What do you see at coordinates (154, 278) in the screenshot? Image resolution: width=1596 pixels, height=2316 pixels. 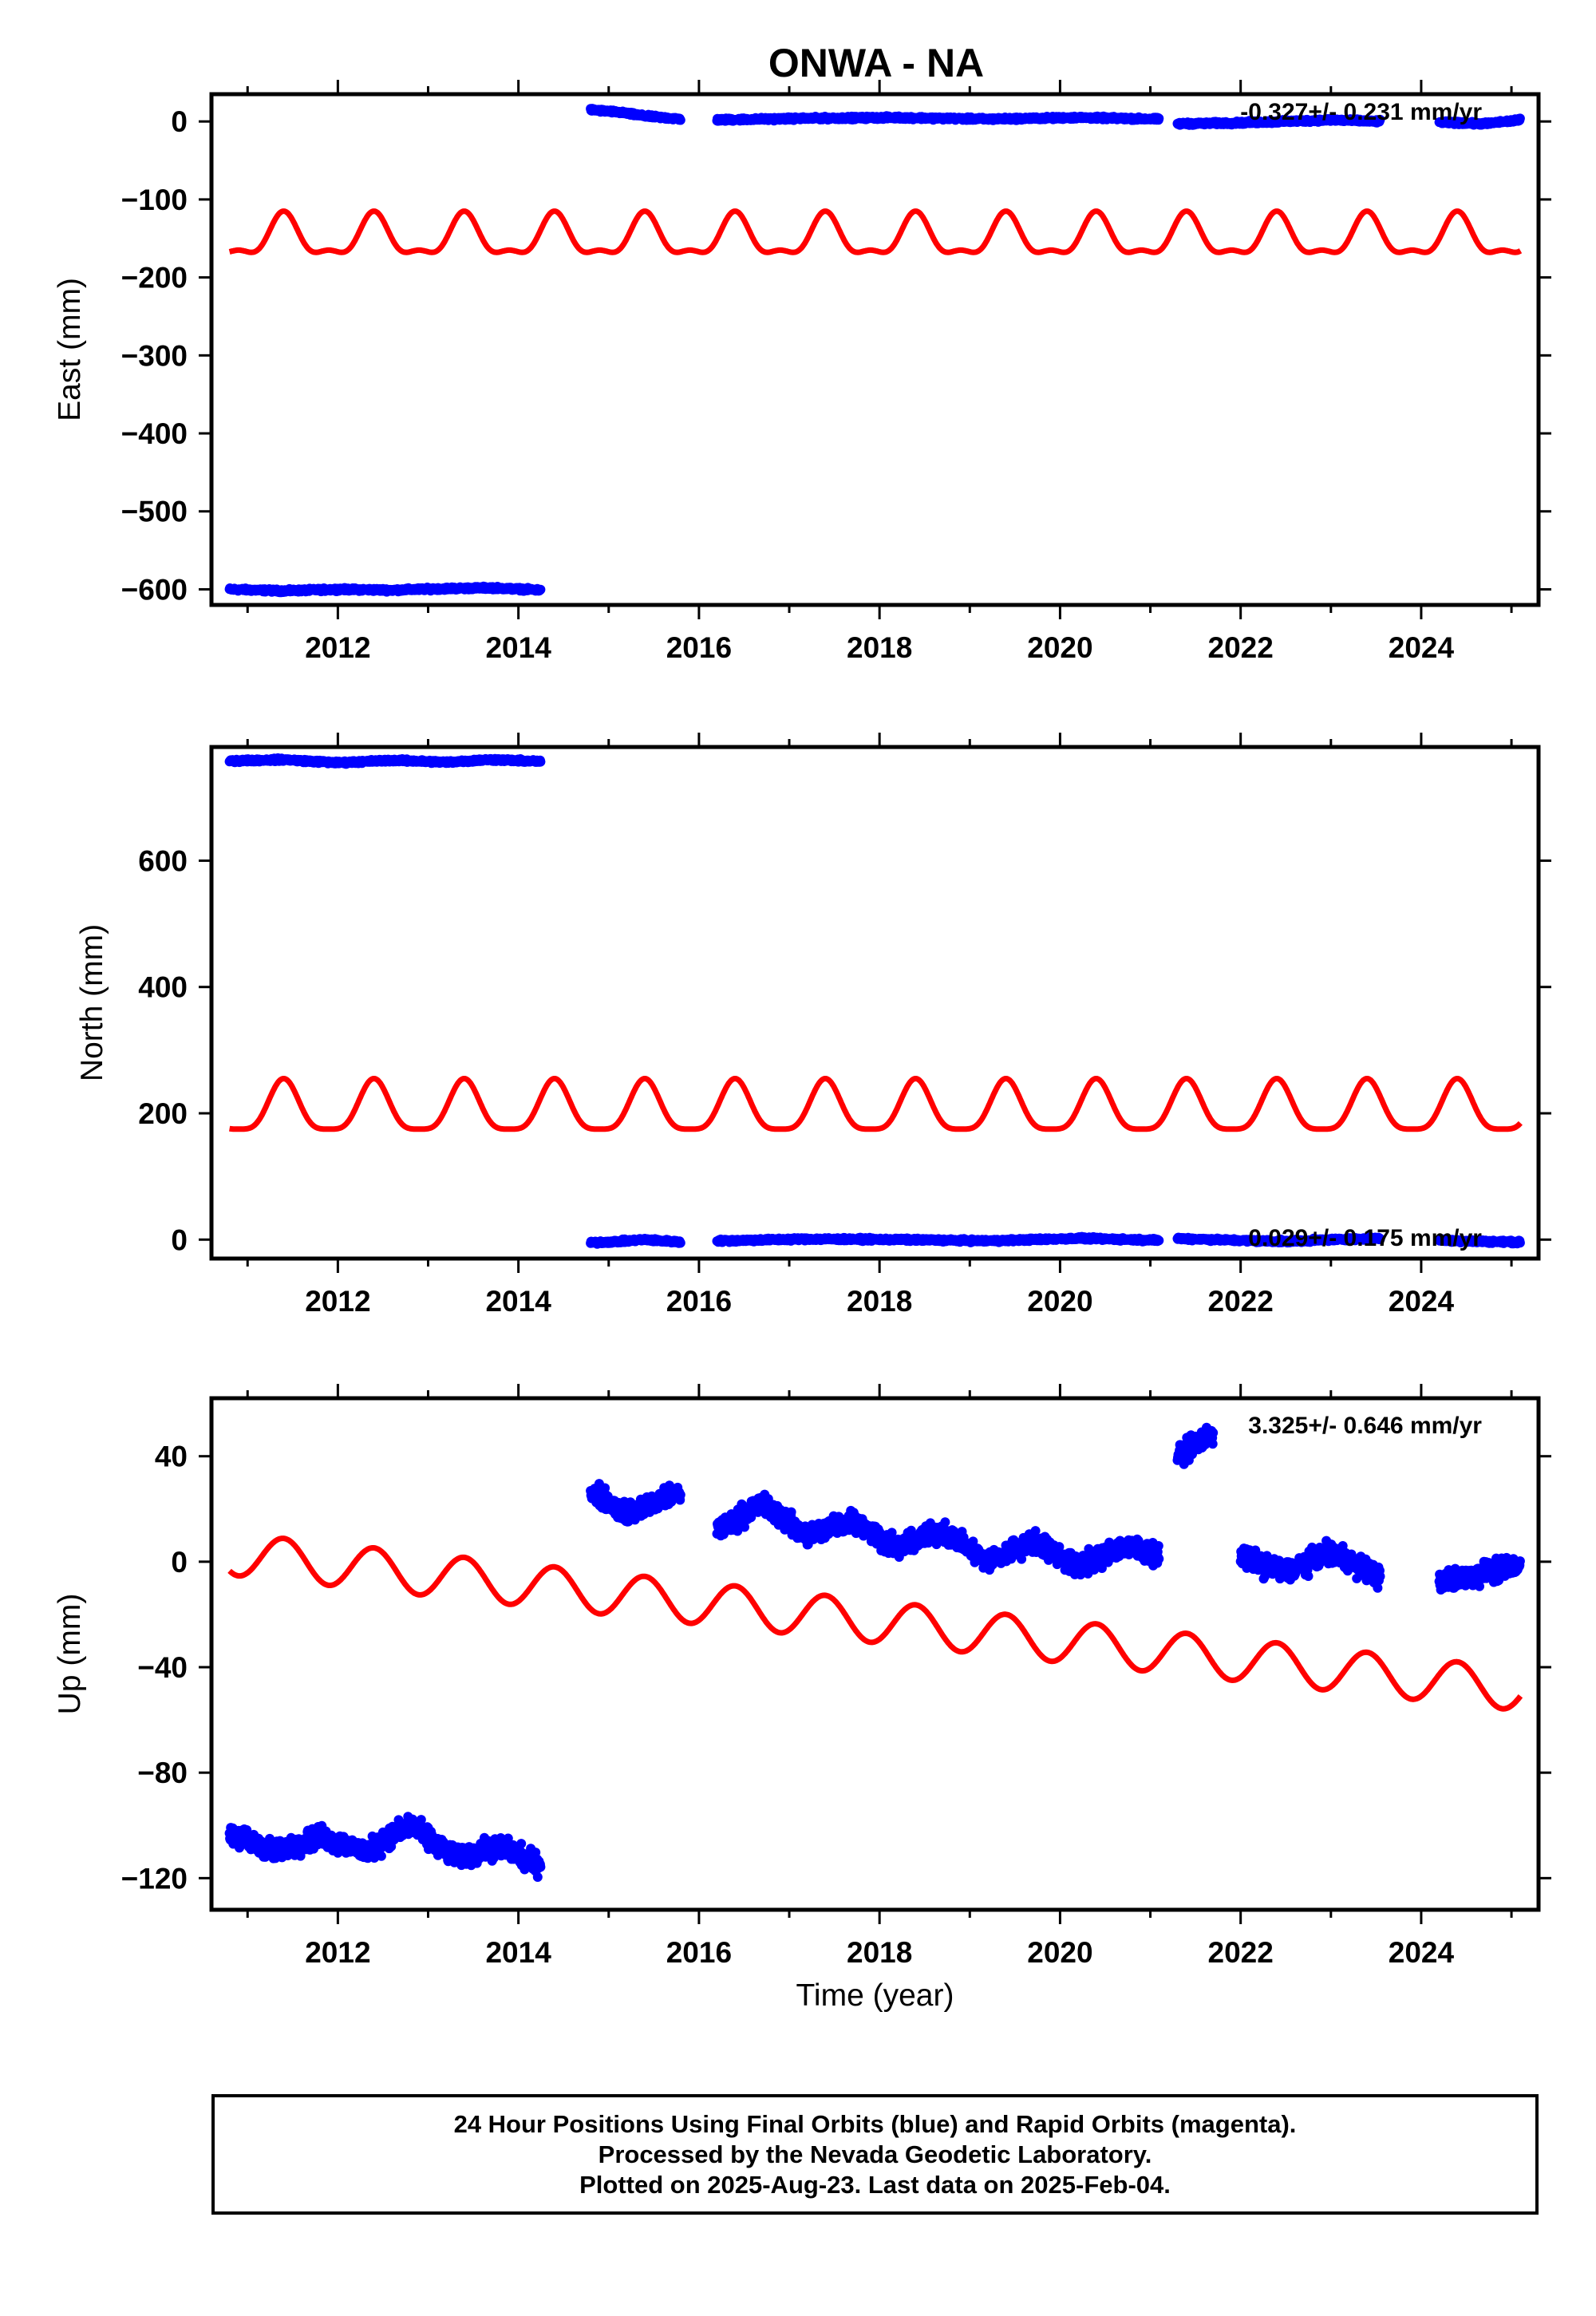 I see `y-tick-label: −200` at bounding box center [154, 278].